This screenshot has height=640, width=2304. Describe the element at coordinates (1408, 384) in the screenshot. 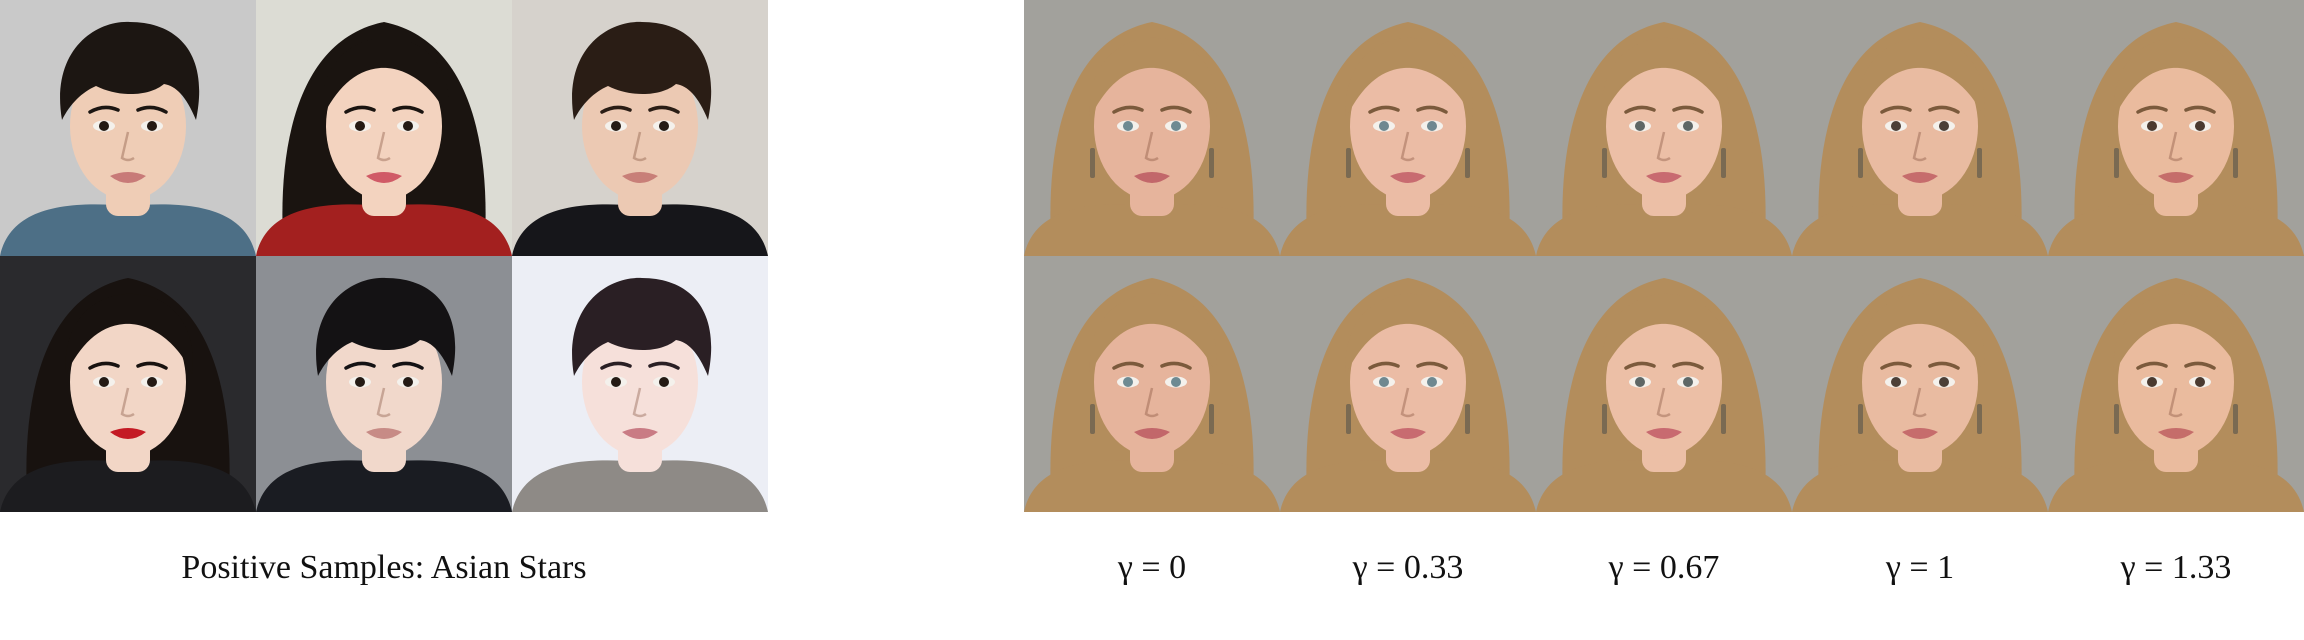

I see `gamma-face-r2-c2` at that location.